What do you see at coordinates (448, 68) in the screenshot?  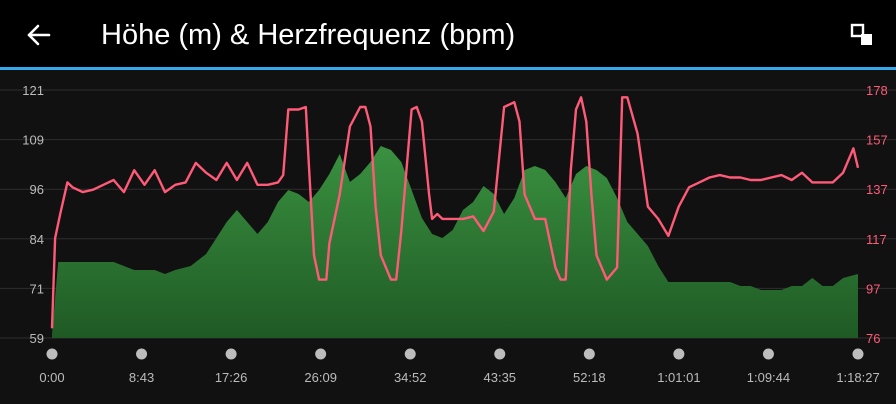 I see `header-accent-line` at bounding box center [448, 68].